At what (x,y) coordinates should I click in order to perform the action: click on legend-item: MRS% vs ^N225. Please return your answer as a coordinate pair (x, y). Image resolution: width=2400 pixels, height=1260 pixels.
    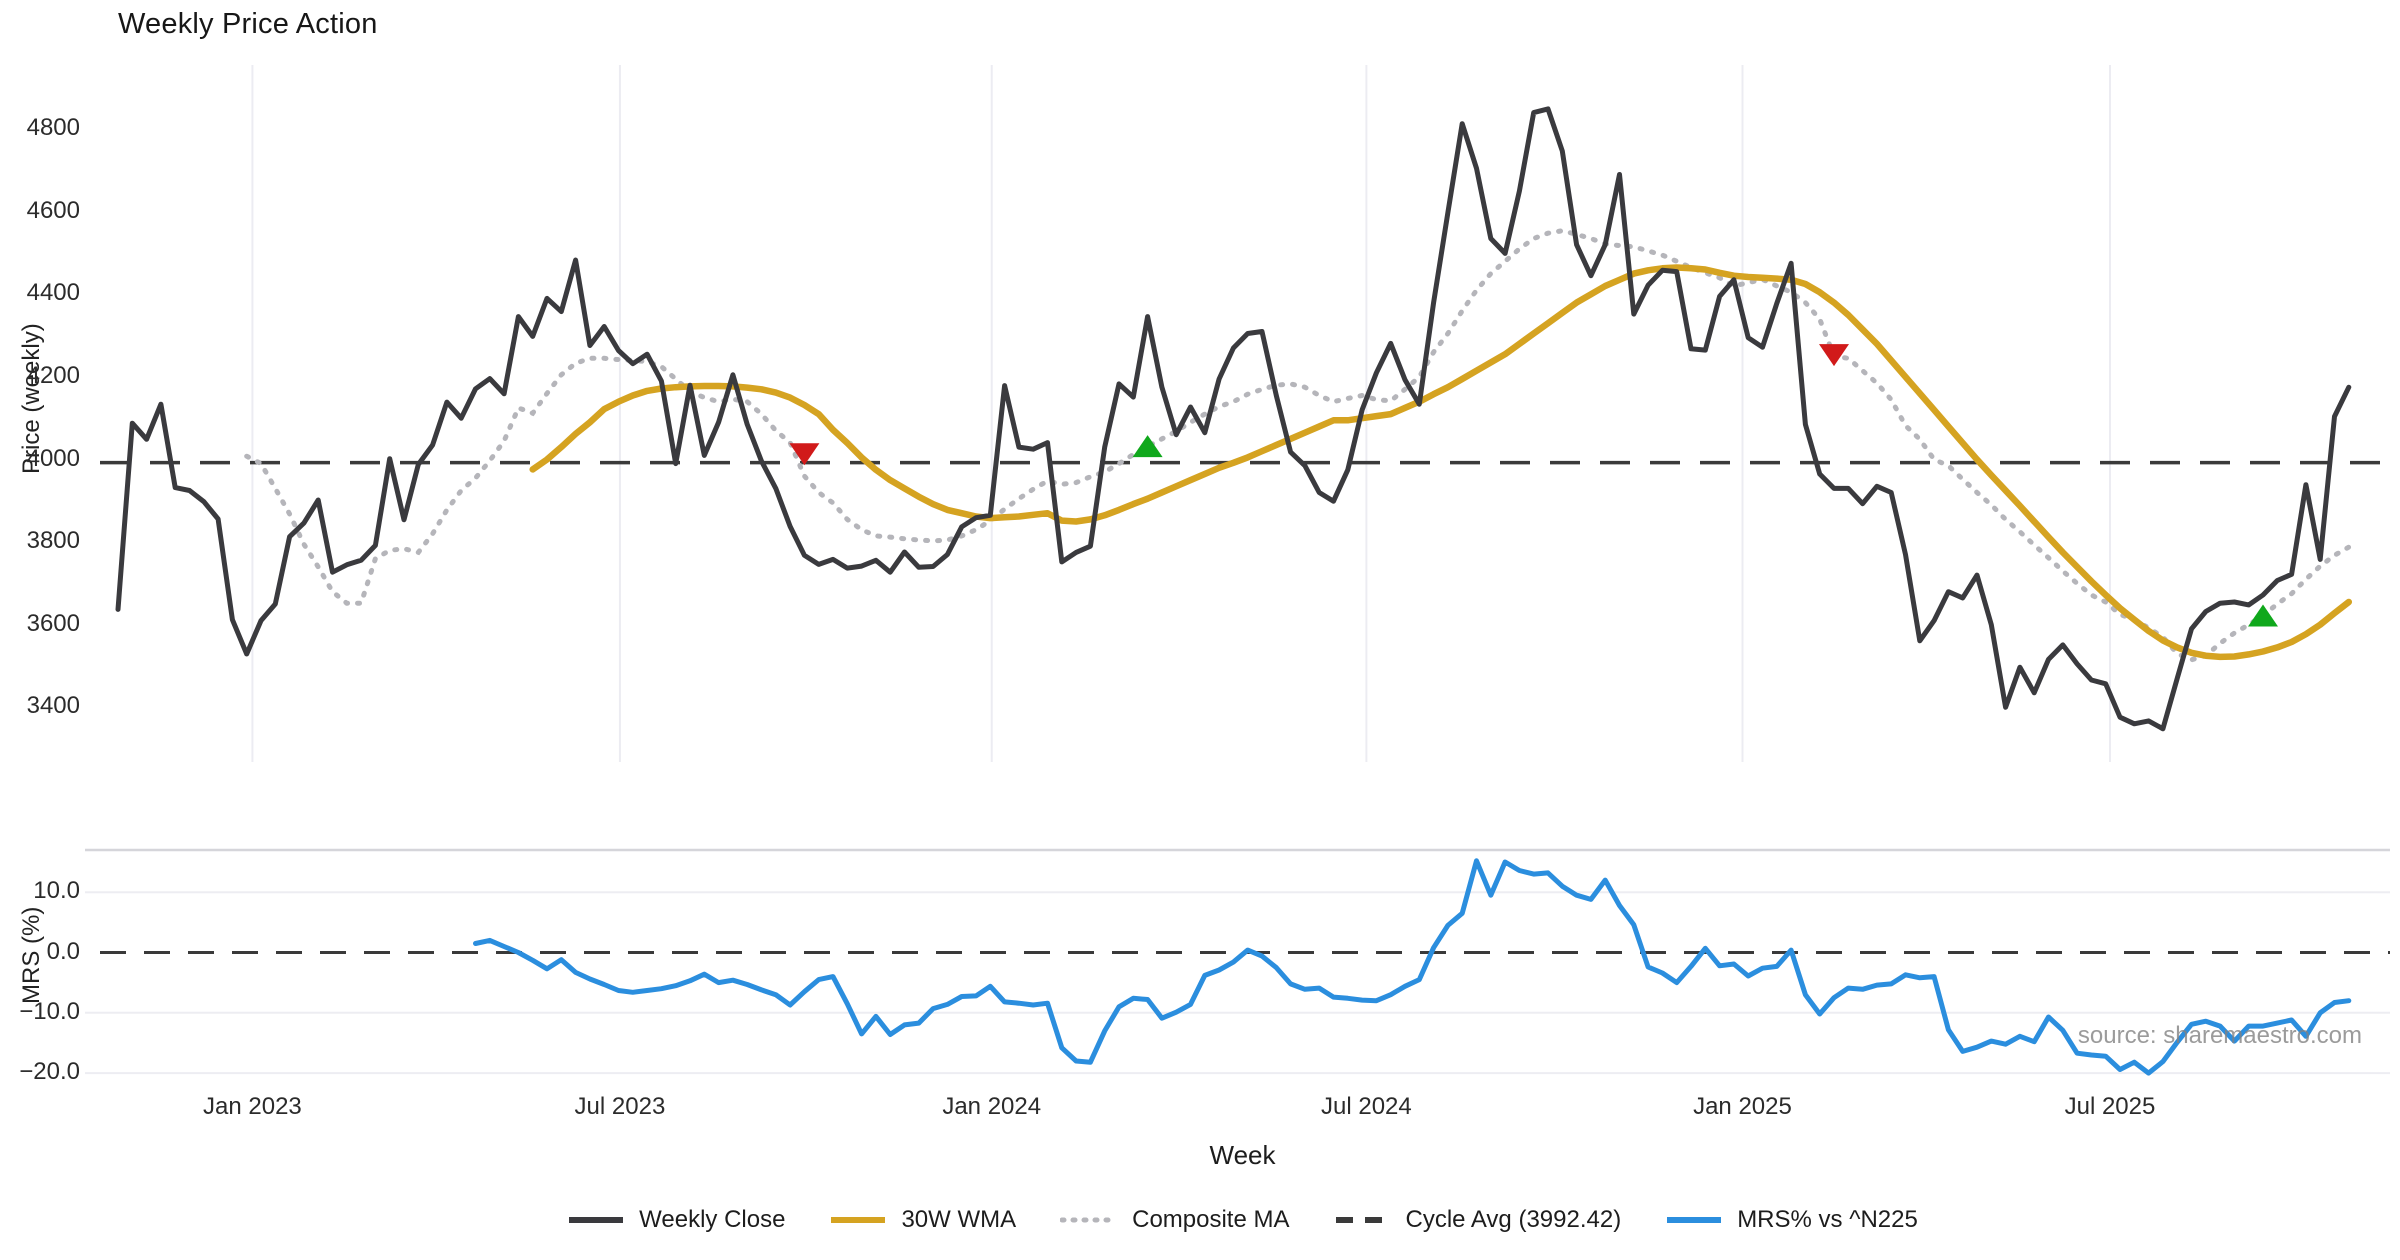
    Looking at the image, I should click on (1791, 1220).